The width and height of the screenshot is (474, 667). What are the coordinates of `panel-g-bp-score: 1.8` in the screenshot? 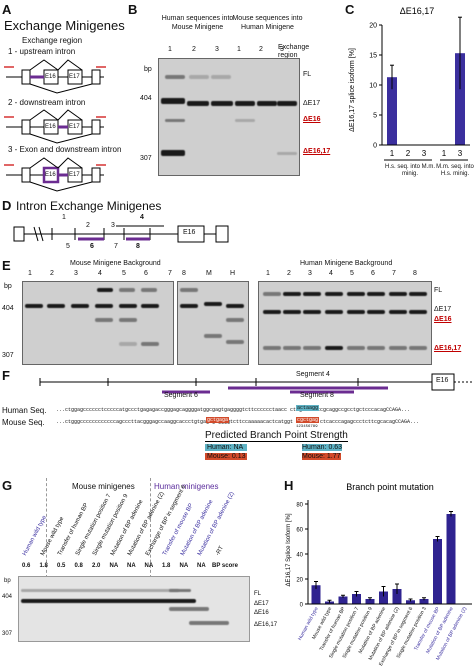 It's located at (166, 566).